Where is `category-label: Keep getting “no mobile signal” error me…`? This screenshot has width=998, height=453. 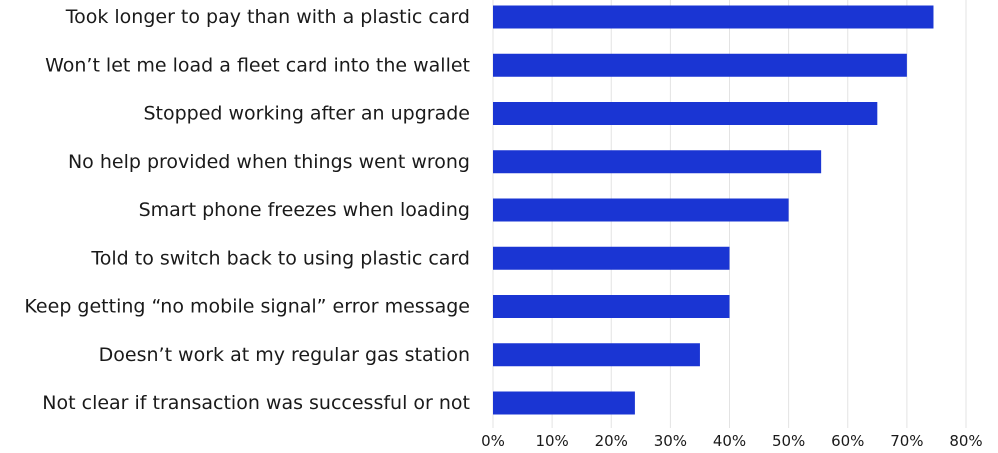 category-label: Keep getting “no mobile signal” error me… is located at coordinates (247, 307).